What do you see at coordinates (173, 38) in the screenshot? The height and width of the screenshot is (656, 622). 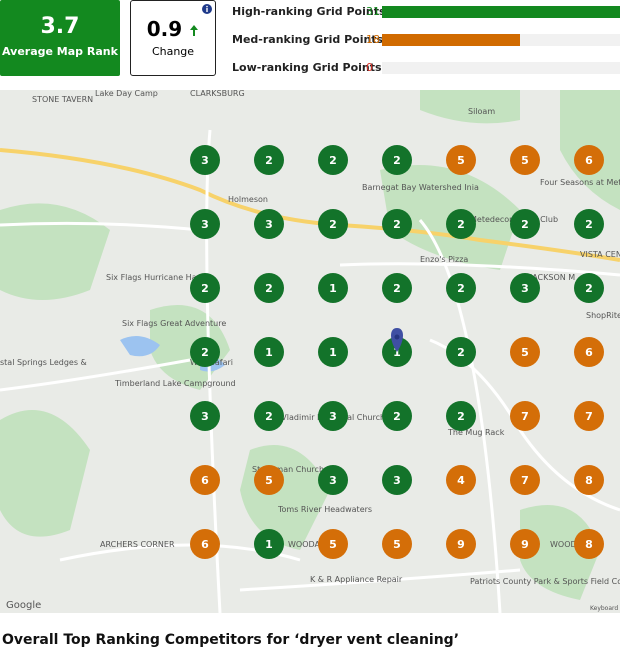 I see `change-card: 0.9 Change` at bounding box center [173, 38].